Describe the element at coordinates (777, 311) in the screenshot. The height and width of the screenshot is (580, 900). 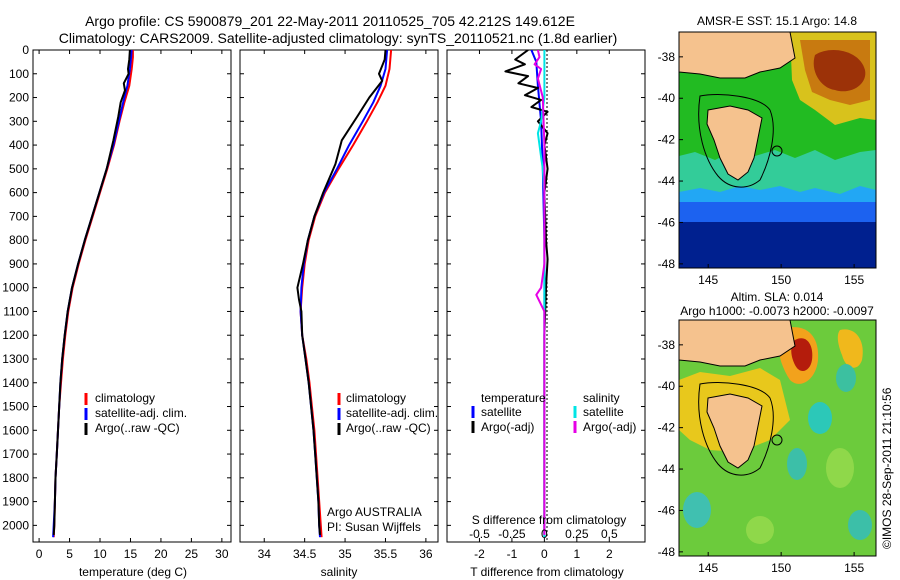
I see `sla-map-title-line2: Argo h1000: -0.0073 h2000: -0.0097` at that location.